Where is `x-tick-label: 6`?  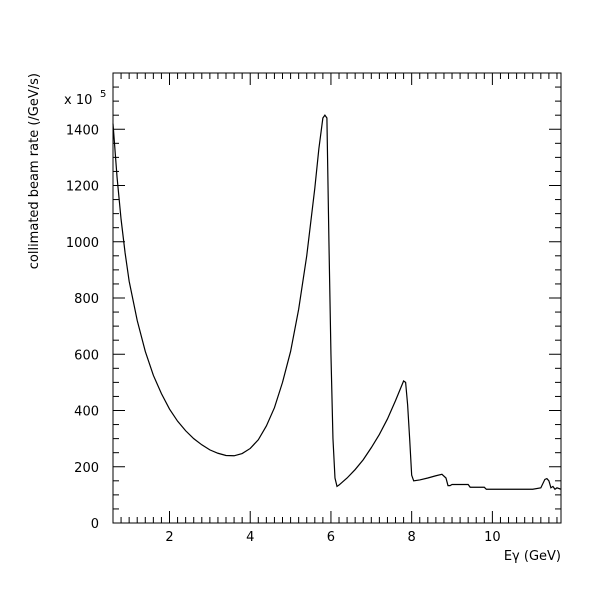
x-tick-label: 6 is located at coordinates (331, 537).